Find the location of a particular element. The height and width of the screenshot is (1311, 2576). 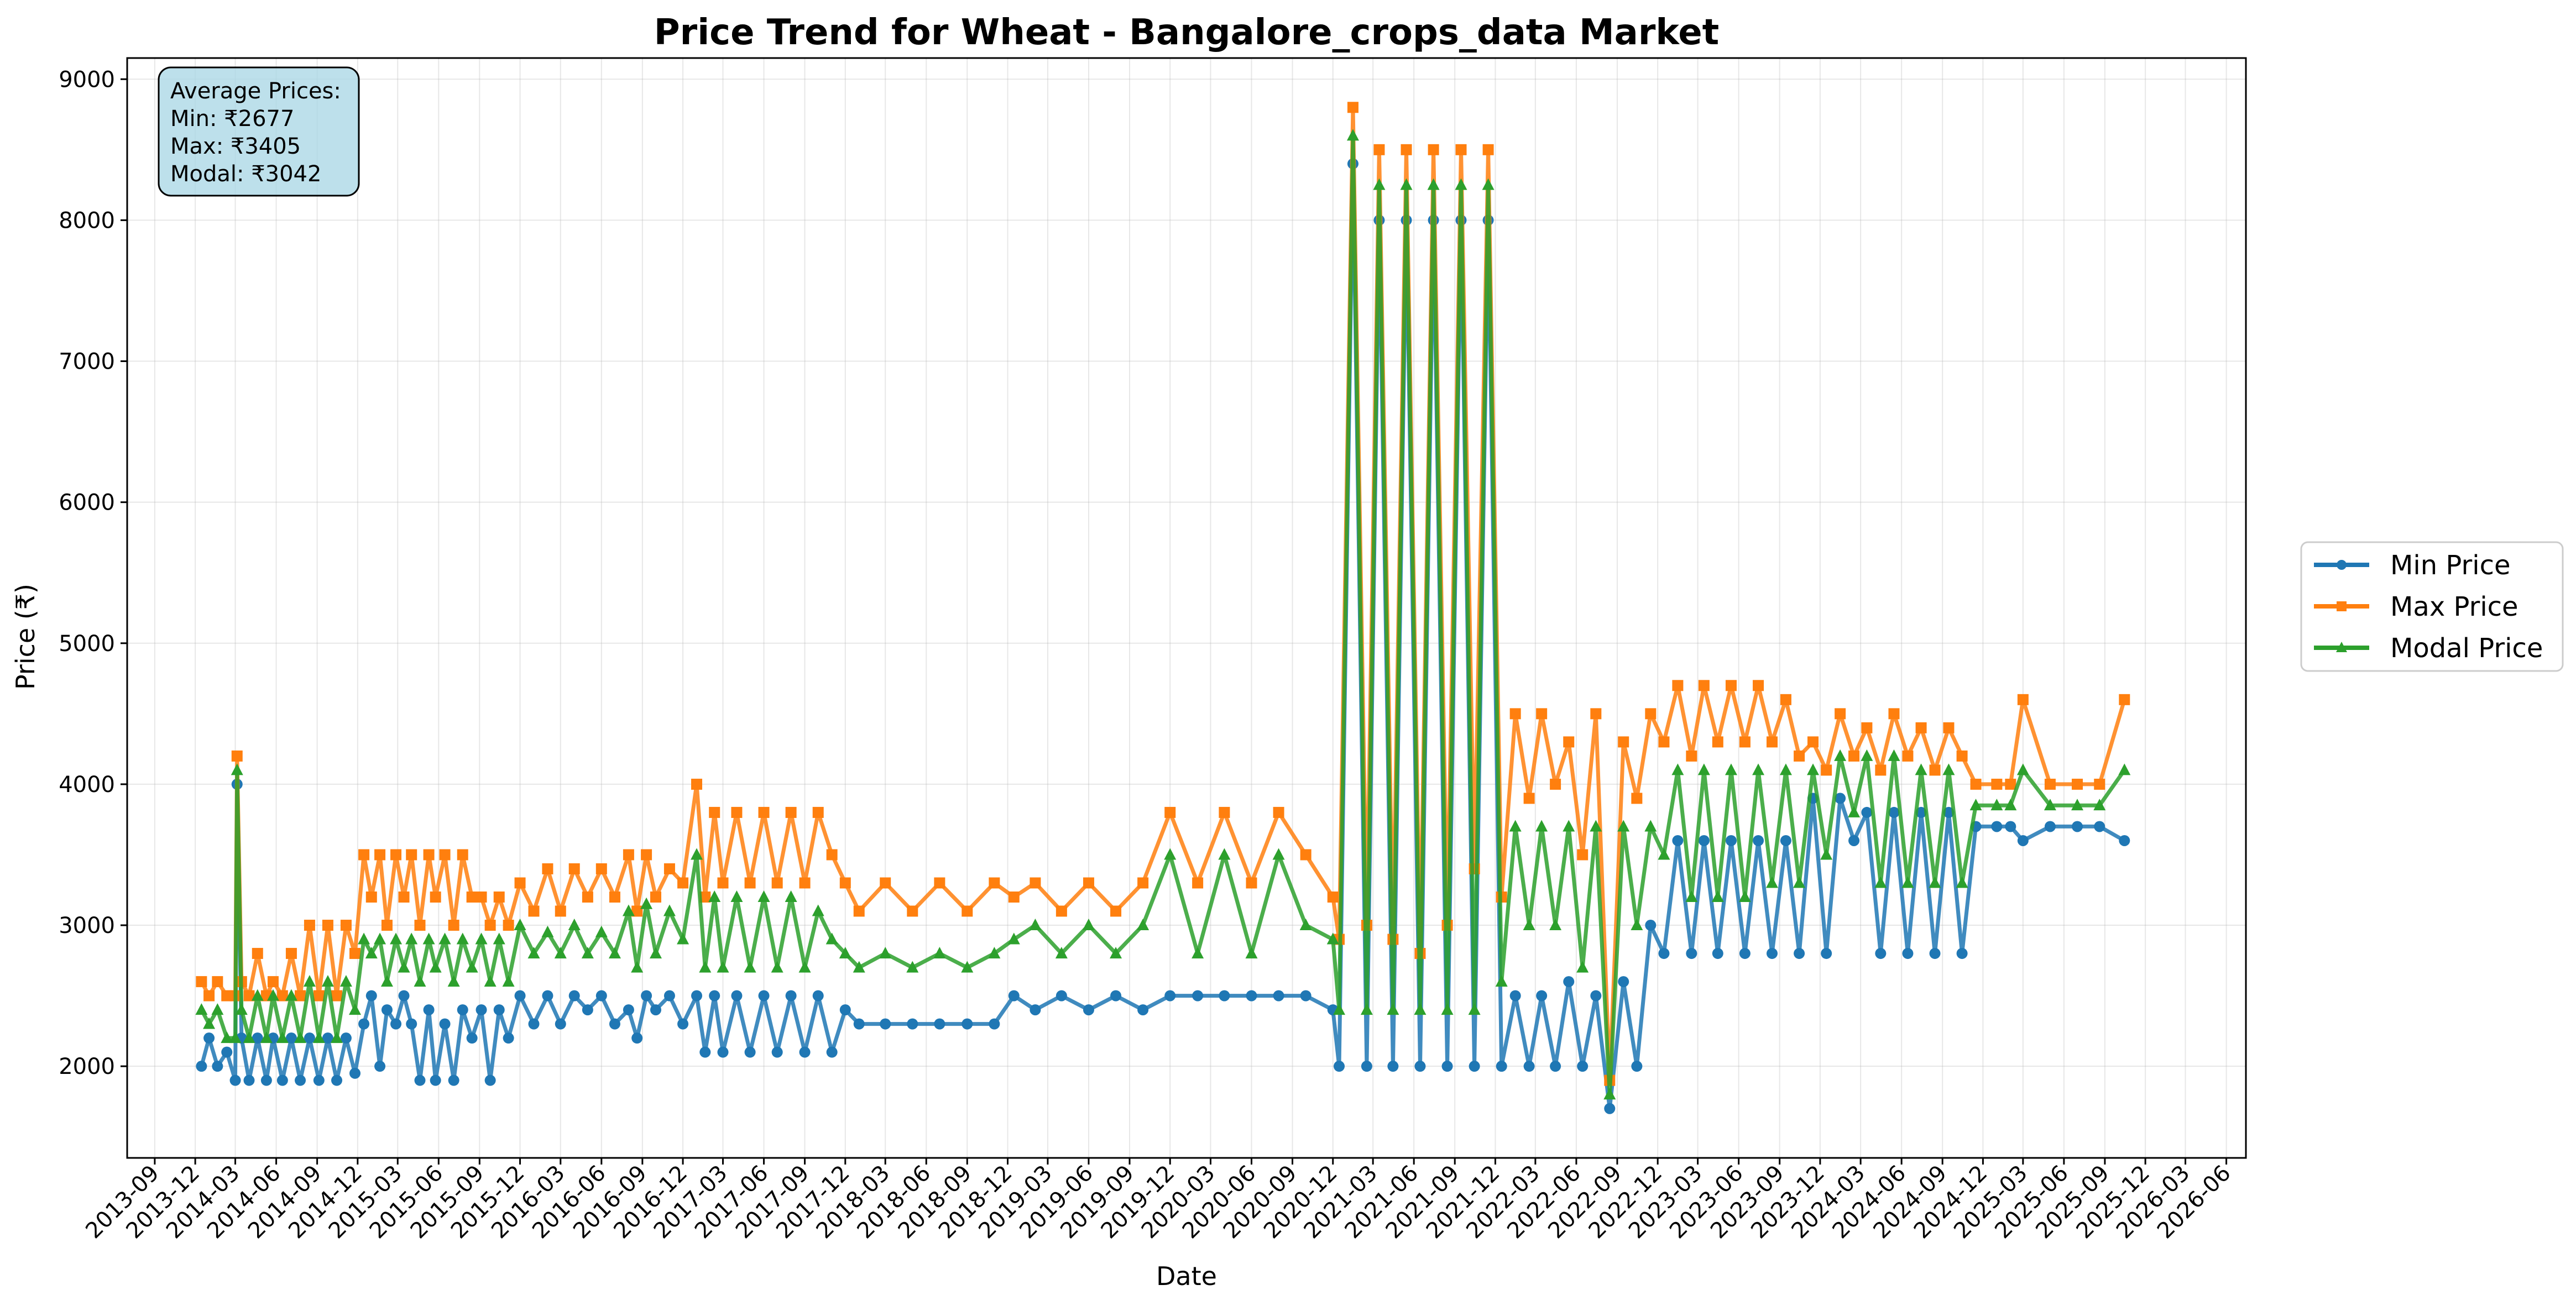

legend-frame is located at coordinates (2432, 606).